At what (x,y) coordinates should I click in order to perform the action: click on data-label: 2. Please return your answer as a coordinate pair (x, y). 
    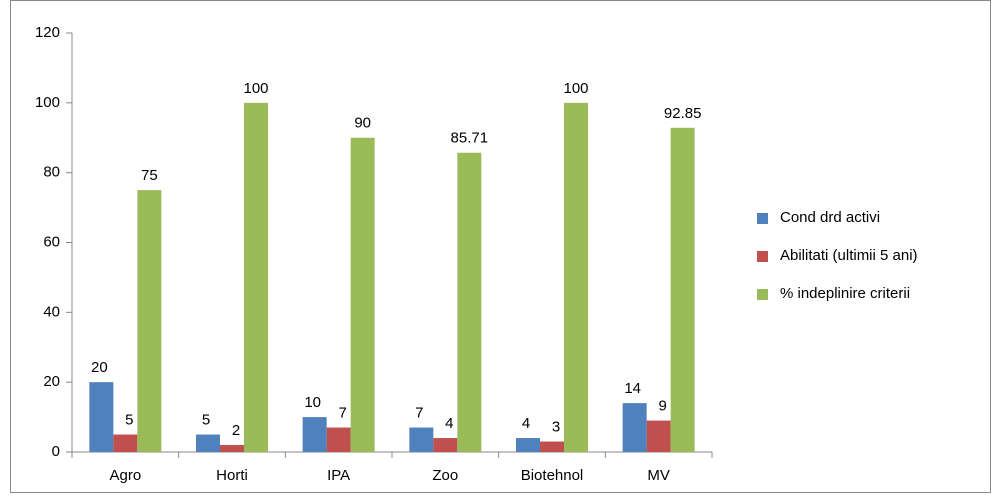
    Looking at the image, I should click on (236, 430).